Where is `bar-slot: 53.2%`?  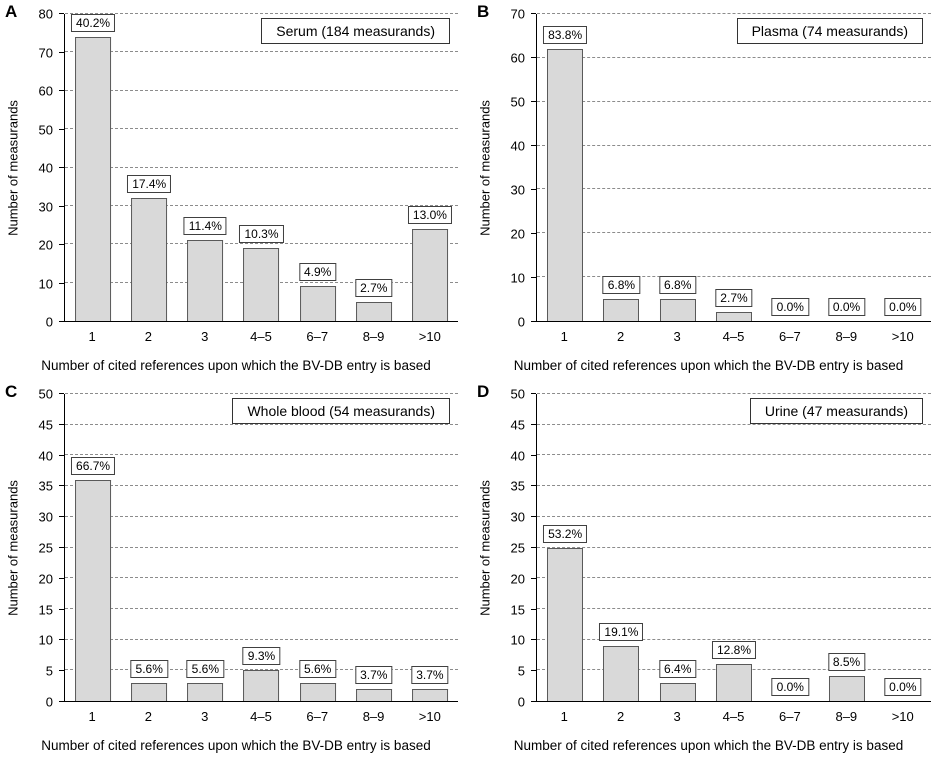
bar-slot: 53.2% is located at coordinates (565, 547).